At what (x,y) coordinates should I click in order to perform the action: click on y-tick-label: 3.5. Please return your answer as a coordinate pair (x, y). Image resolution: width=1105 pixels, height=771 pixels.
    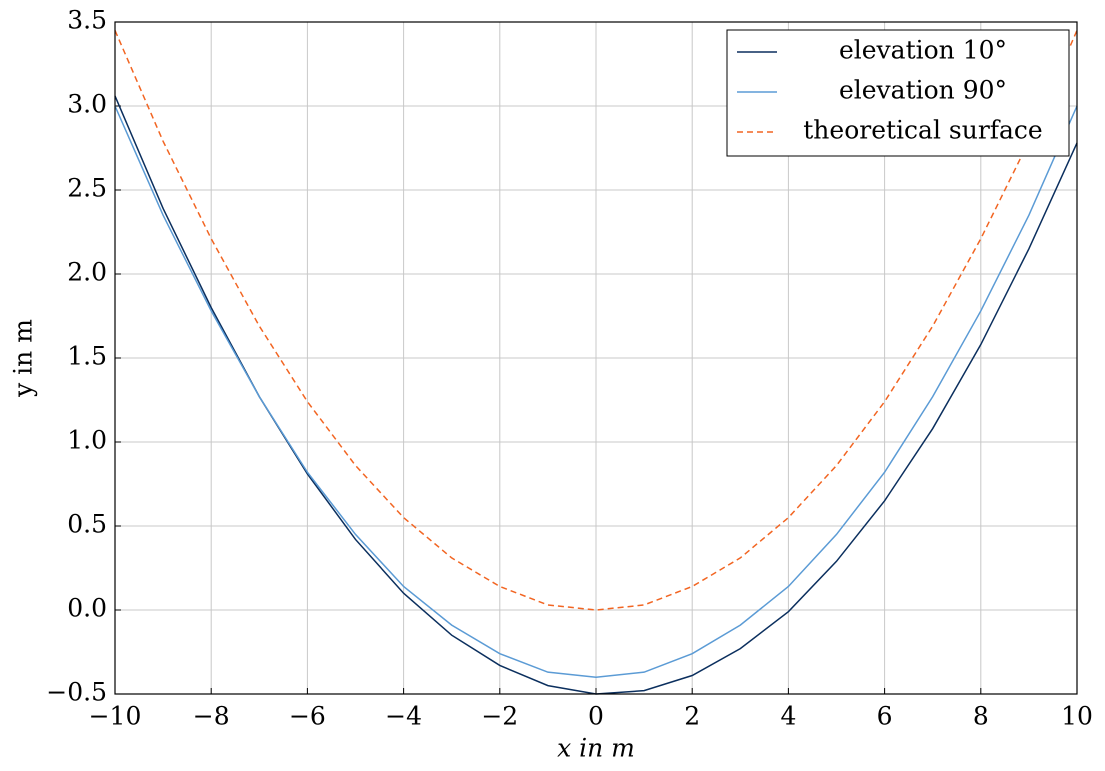
    Looking at the image, I should click on (87, 20).